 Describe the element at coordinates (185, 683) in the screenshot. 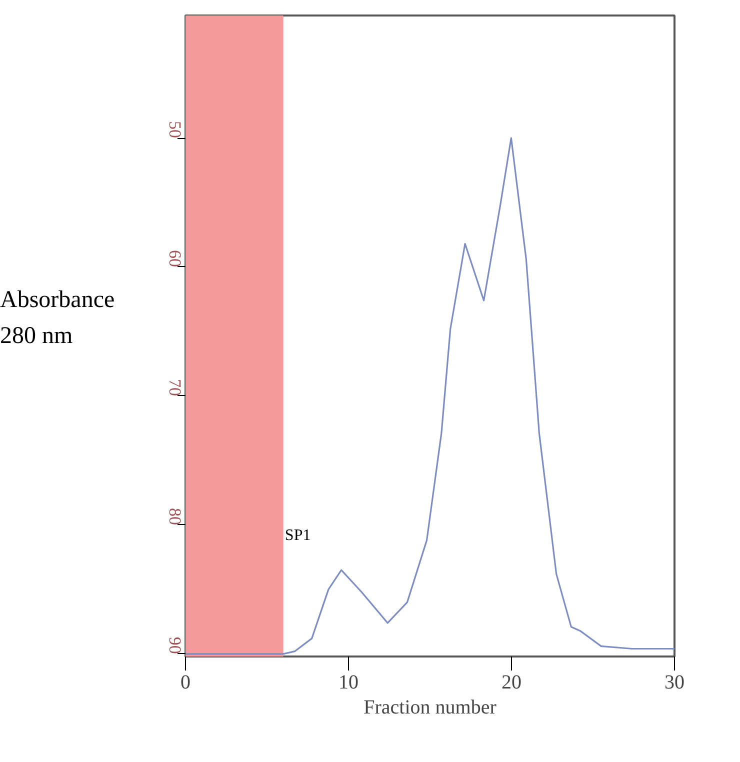

I see `x-tick-label: 0` at that location.